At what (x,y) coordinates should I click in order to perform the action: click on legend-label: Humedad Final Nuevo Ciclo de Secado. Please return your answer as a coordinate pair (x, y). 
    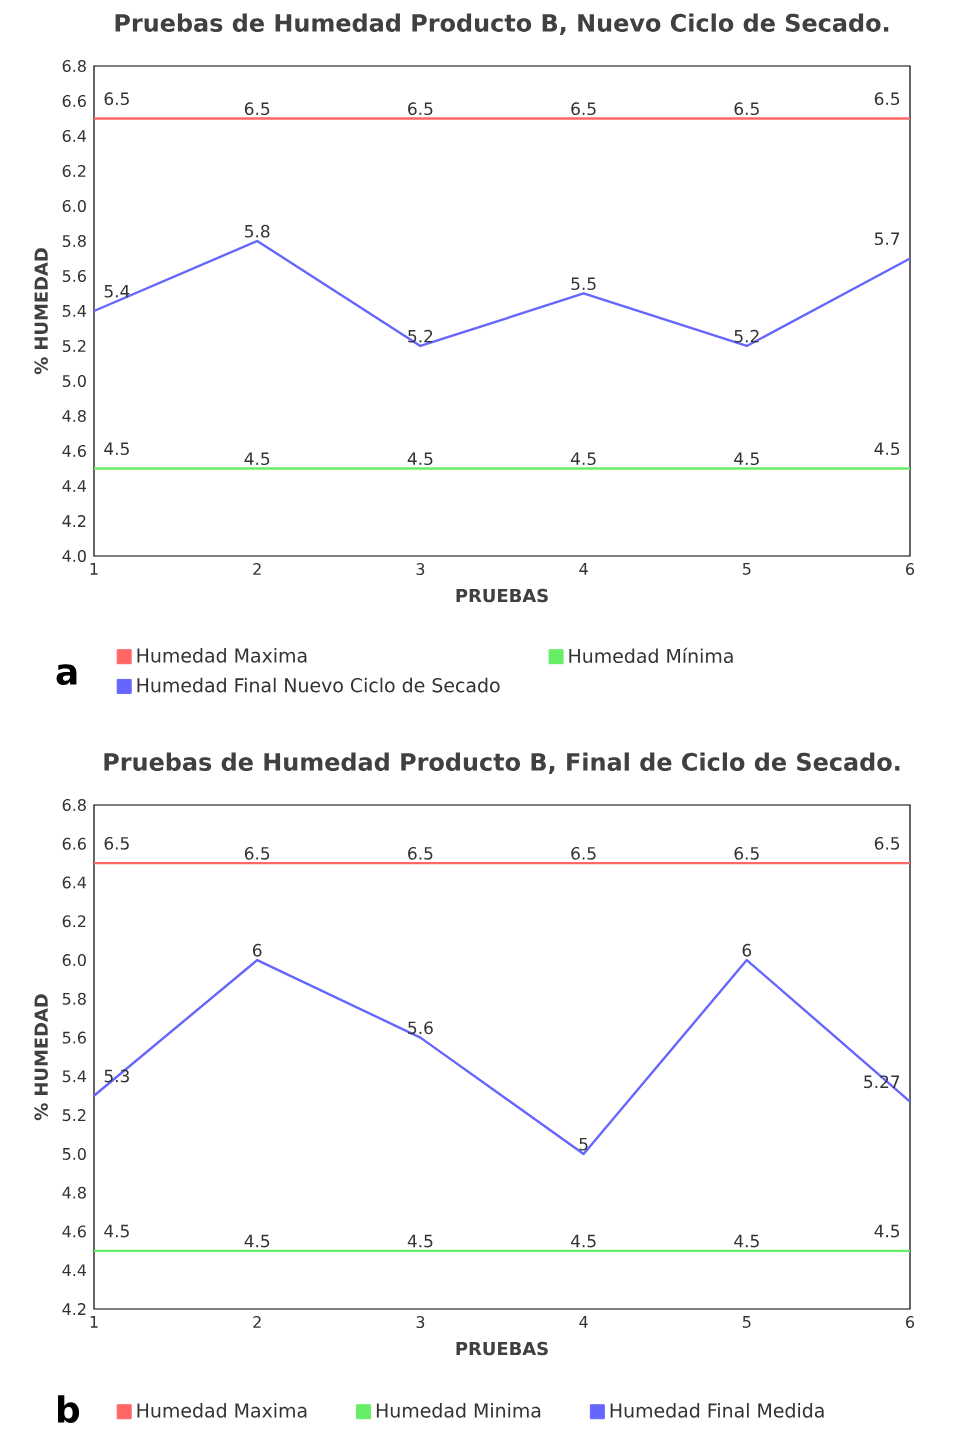
    Looking at the image, I should click on (318, 685).